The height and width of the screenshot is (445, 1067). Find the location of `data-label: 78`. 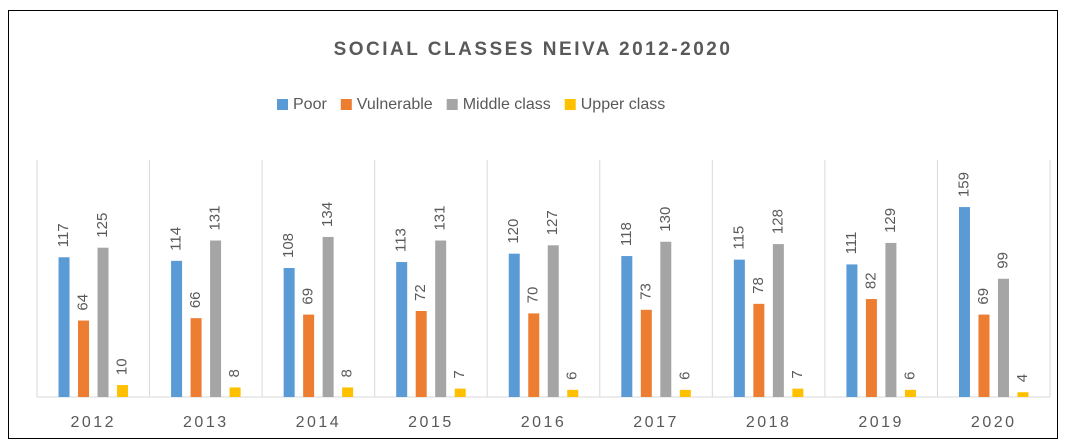

data-label: 78 is located at coordinates (758, 285).